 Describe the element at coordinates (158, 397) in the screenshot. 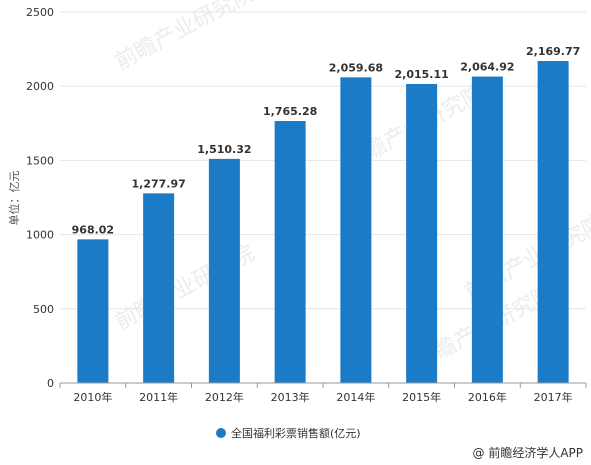

I see `x-tick-label: 2011年` at that location.